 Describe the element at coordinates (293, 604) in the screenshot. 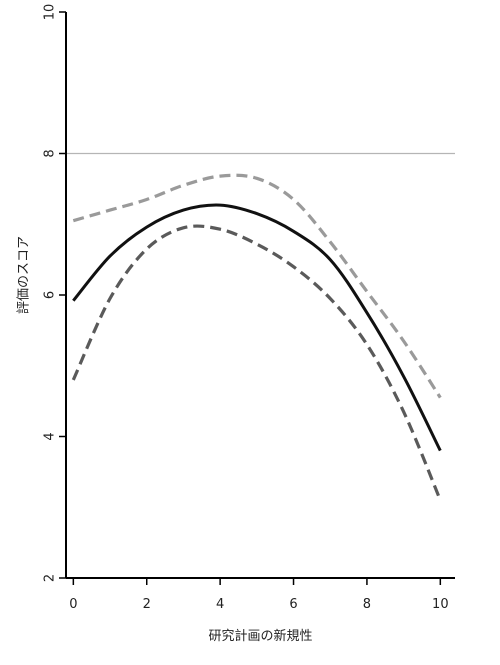

I see `x-tick-label: 6` at that location.